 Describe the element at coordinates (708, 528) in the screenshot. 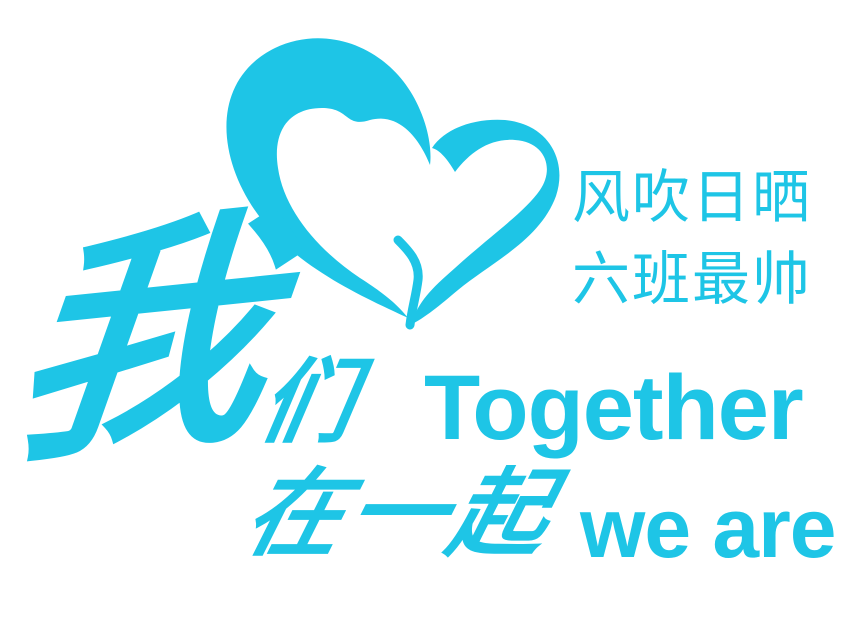

I see `we-are-text: we are` at that location.